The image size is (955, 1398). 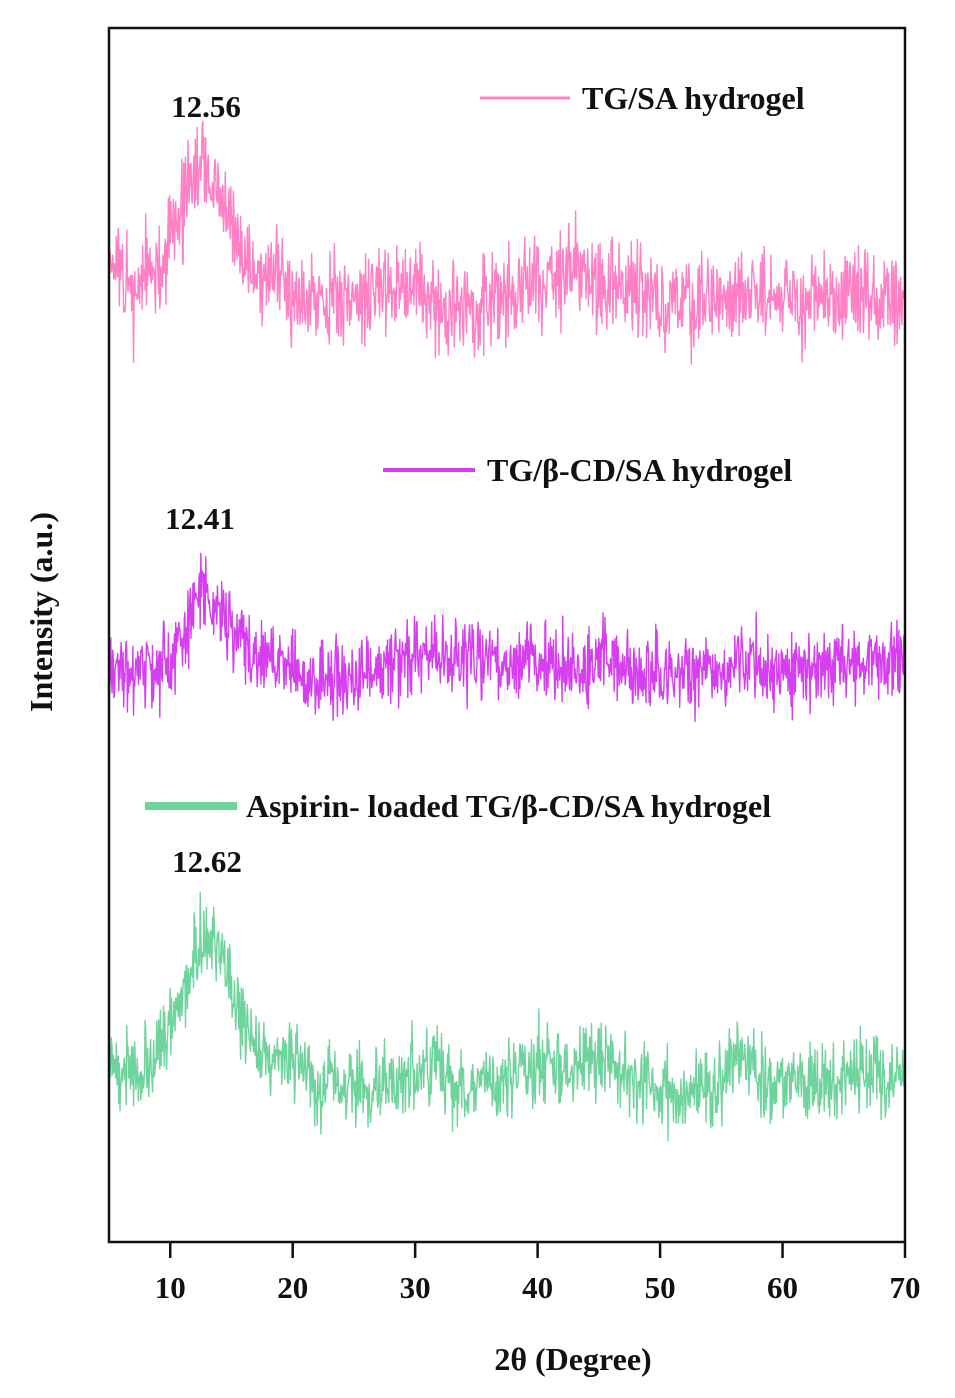 I want to click on legend-entry-0: TG/SA hydrogel, so click(x=642, y=98).